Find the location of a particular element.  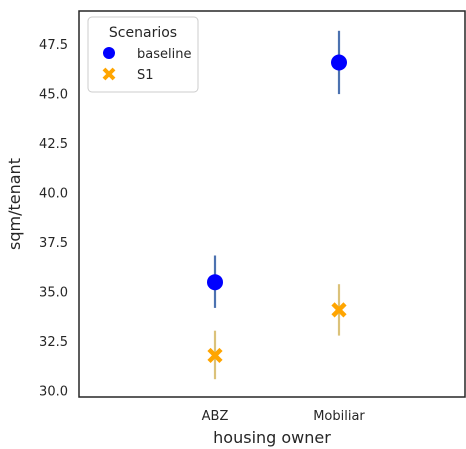

x-axis-ticks: ABZ Mobiliar is located at coordinates (284, 416).